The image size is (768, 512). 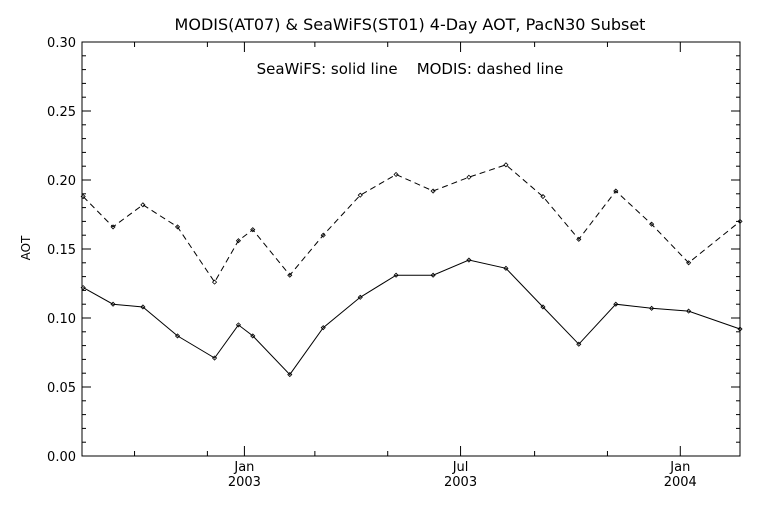 I want to click on y-tick-label: 0.30, so click(x=61, y=43).